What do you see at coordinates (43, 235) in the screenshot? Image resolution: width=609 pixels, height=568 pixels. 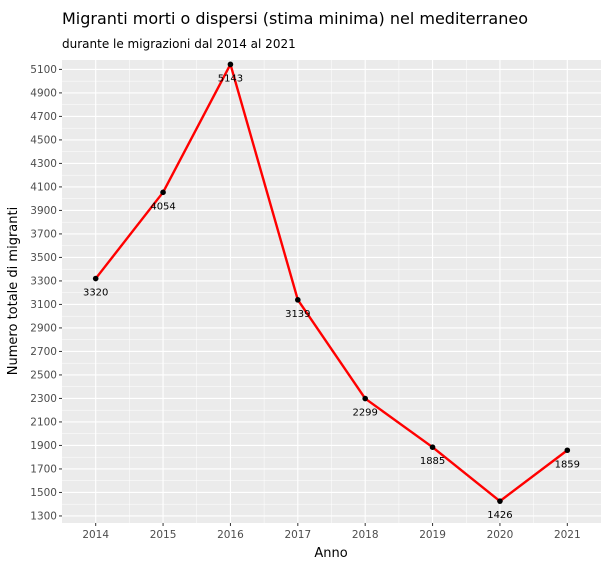 I see `y-tick-label: 3700` at bounding box center [43, 235].